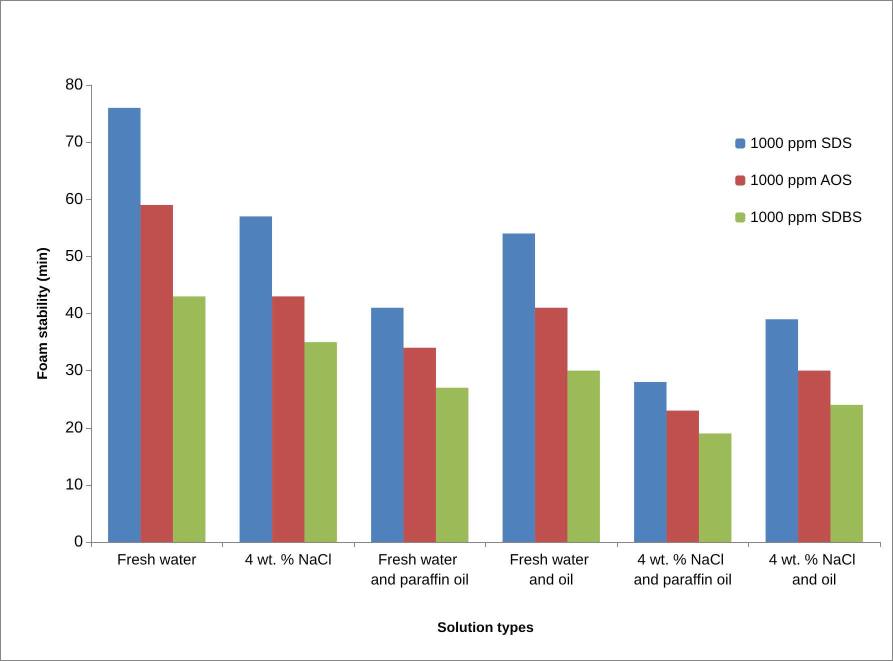 The width and height of the screenshot is (893, 661). What do you see at coordinates (74, 199) in the screenshot?
I see `y-tick-label: 60` at bounding box center [74, 199].